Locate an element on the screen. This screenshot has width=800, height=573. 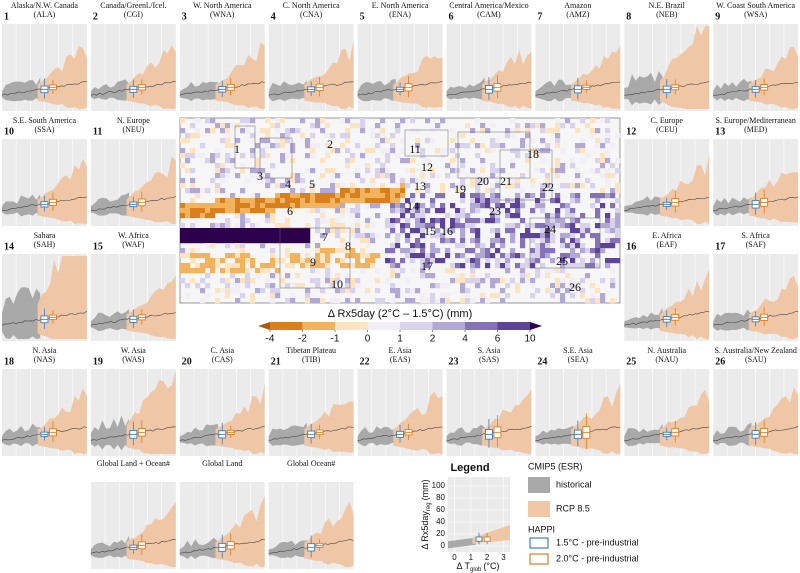
map-region-label: 14 is located at coordinates (413, 206).